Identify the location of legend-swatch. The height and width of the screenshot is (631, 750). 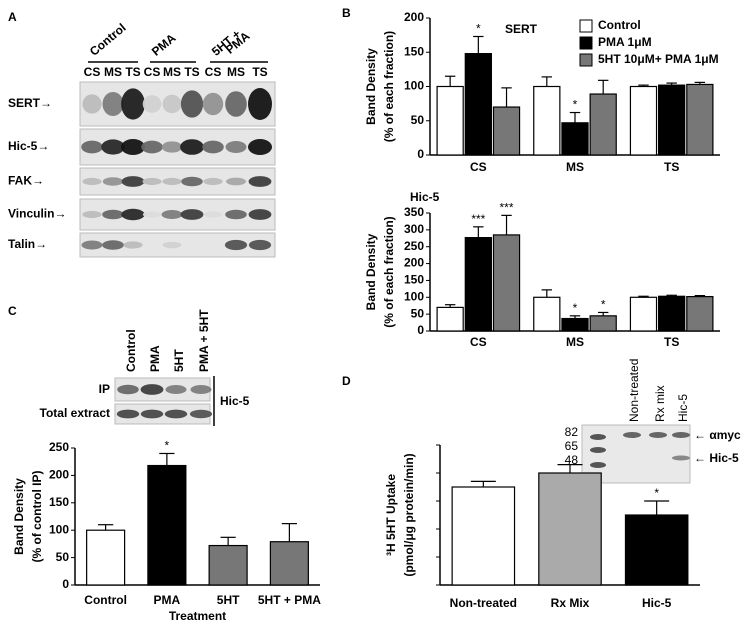
(586, 43).